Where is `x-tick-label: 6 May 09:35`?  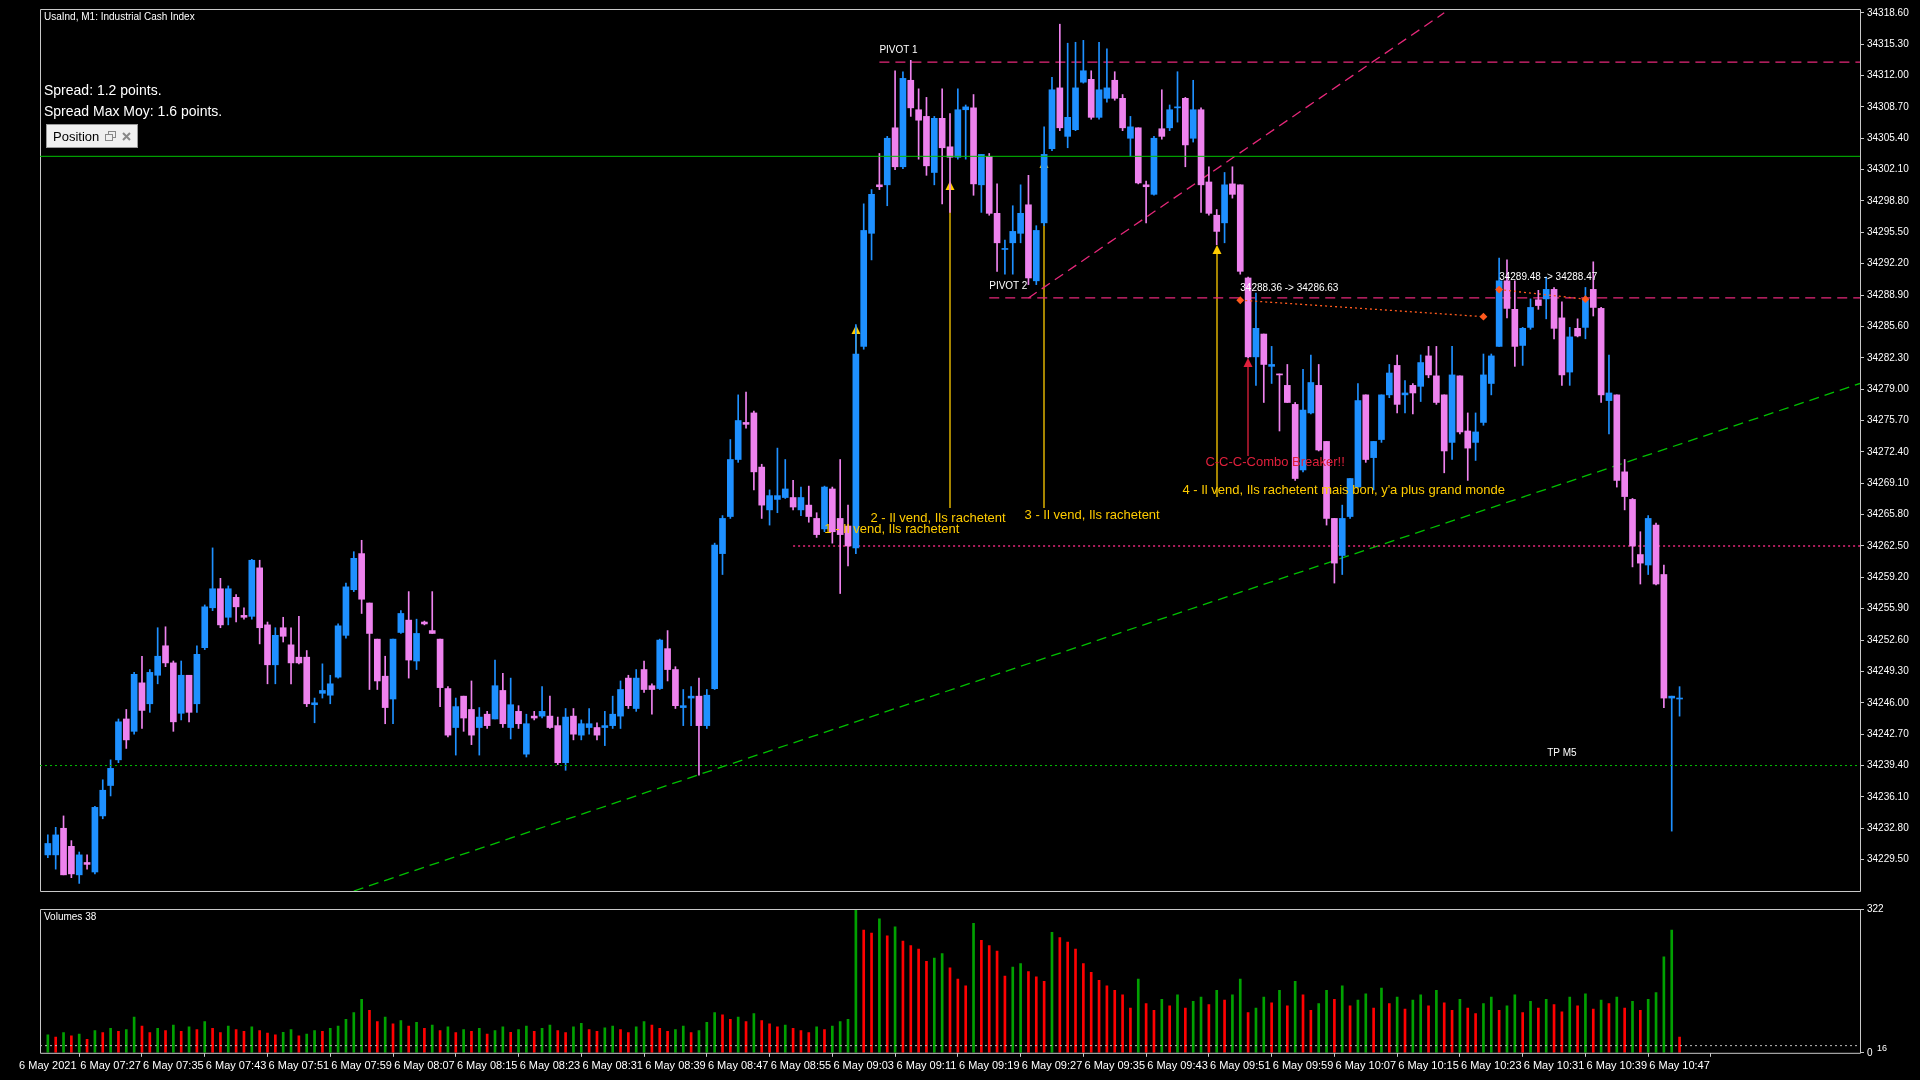
x-tick-label: 6 May 09:35 is located at coordinates (1115, 1065).